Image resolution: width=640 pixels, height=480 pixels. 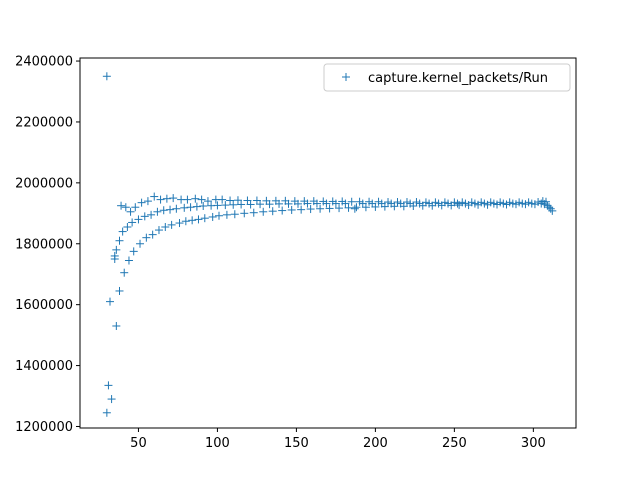 What do you see at coordinates (44, 305) in the screenshot?
I see `y-tick-label: 1600000` at bounding box center [44, 305].